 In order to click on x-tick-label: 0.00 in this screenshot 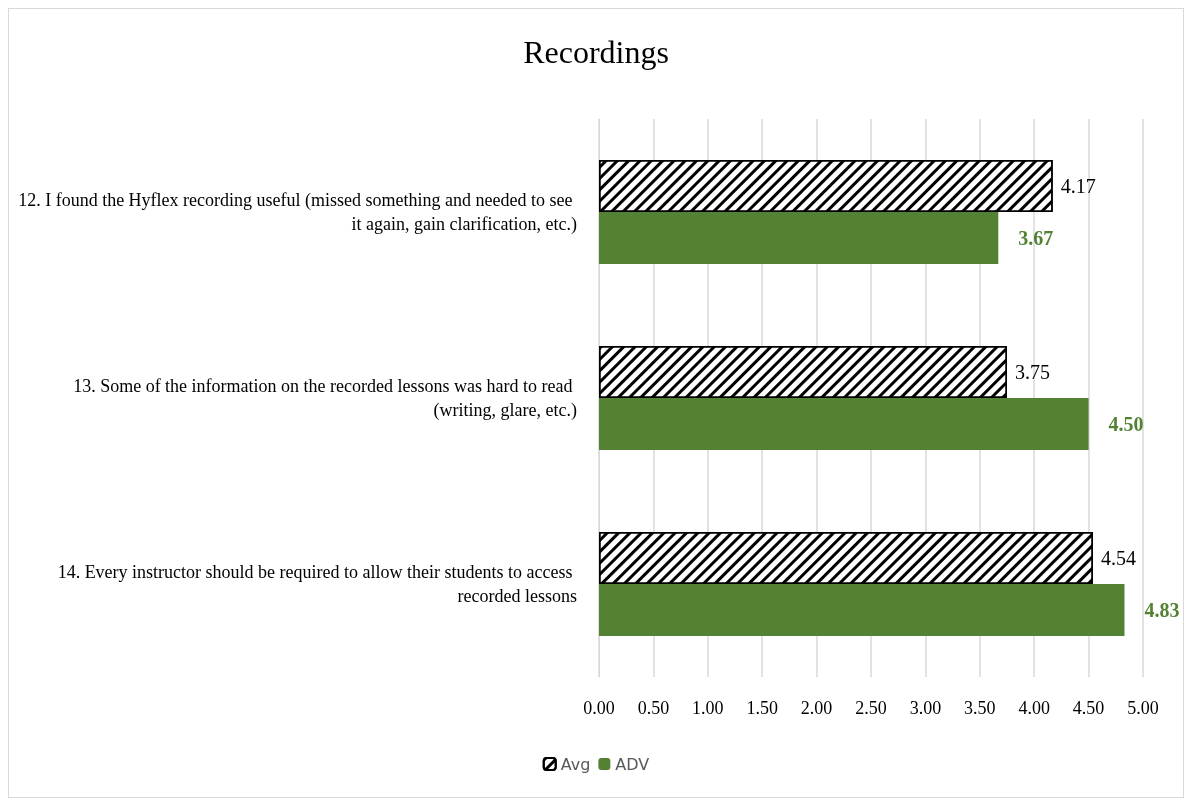, I will do `click(599, 708)`.